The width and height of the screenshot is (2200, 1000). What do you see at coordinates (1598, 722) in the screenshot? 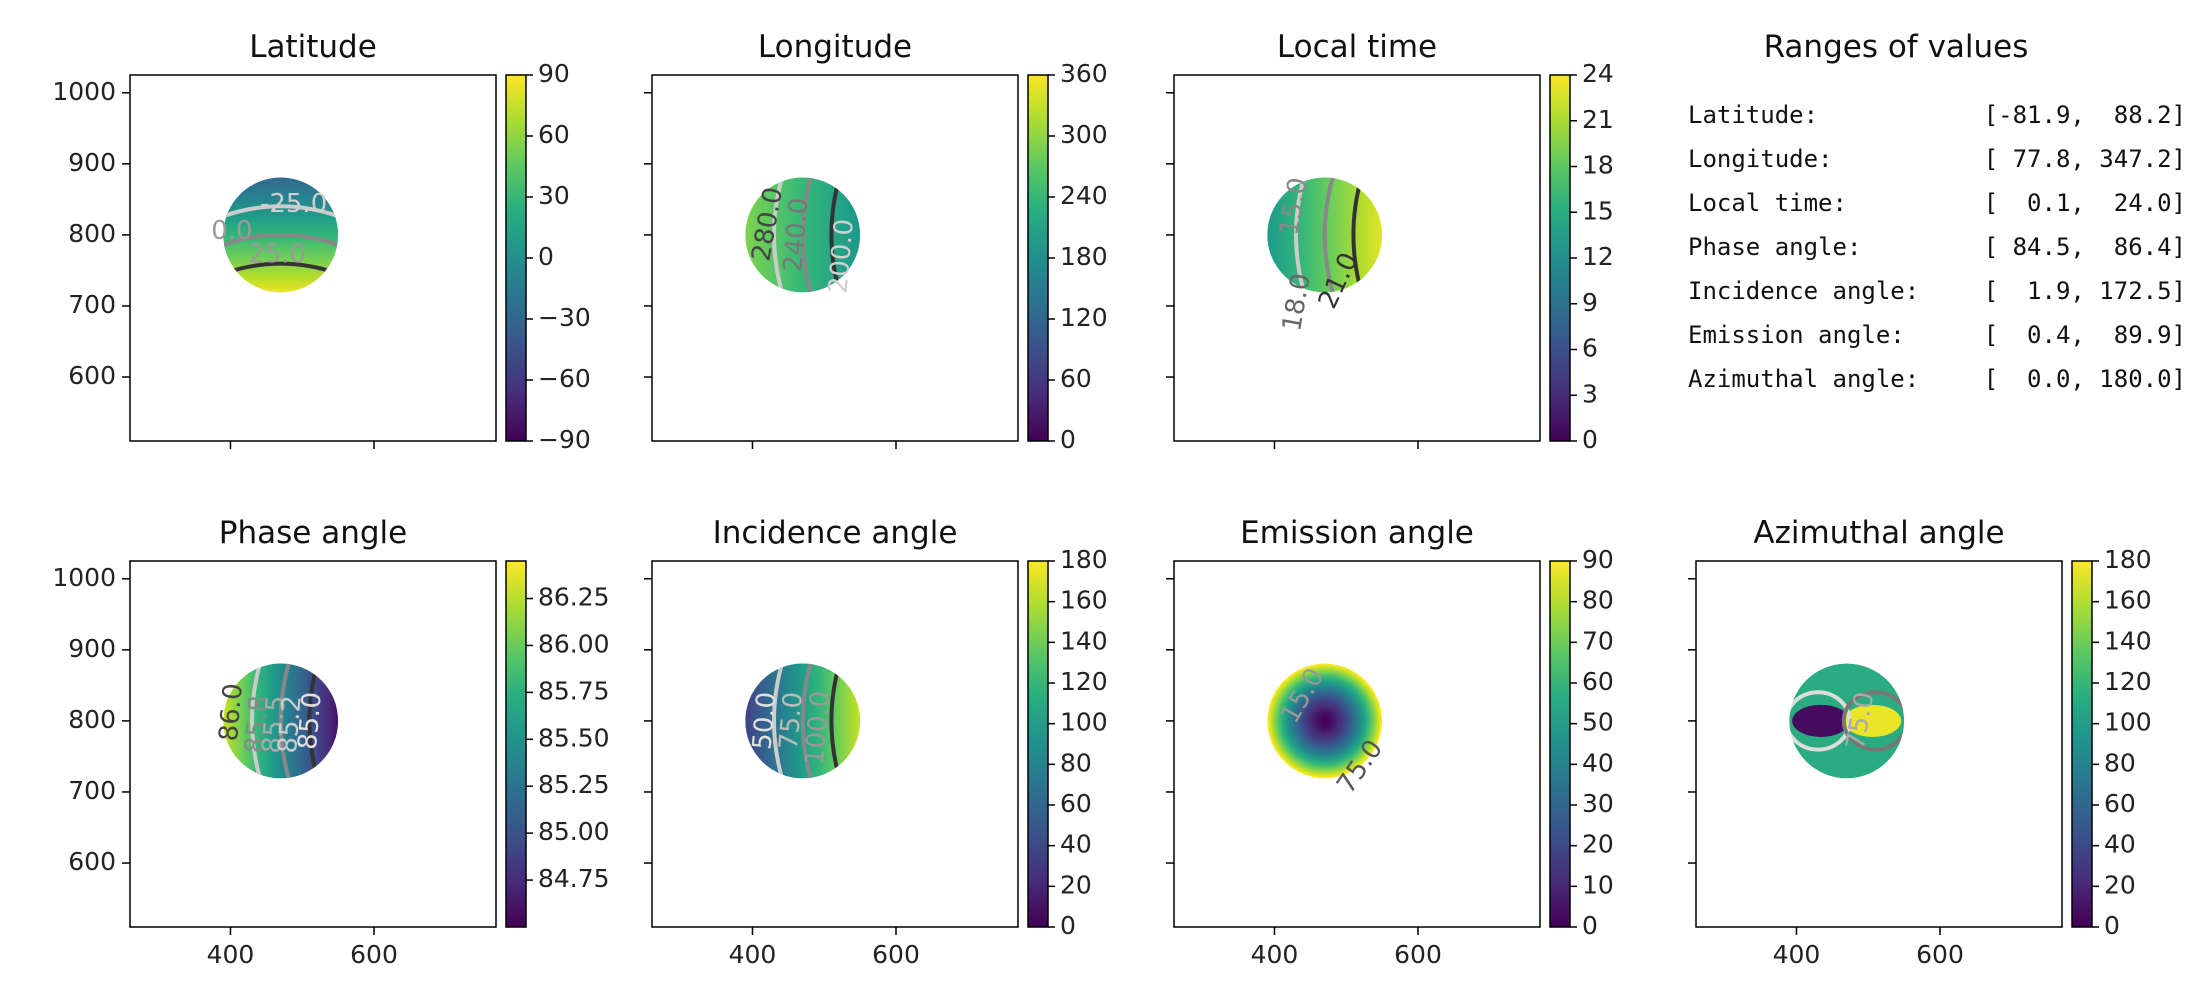
I see `colorbar-tick-label: 50` at bounding box center [1598, 722].